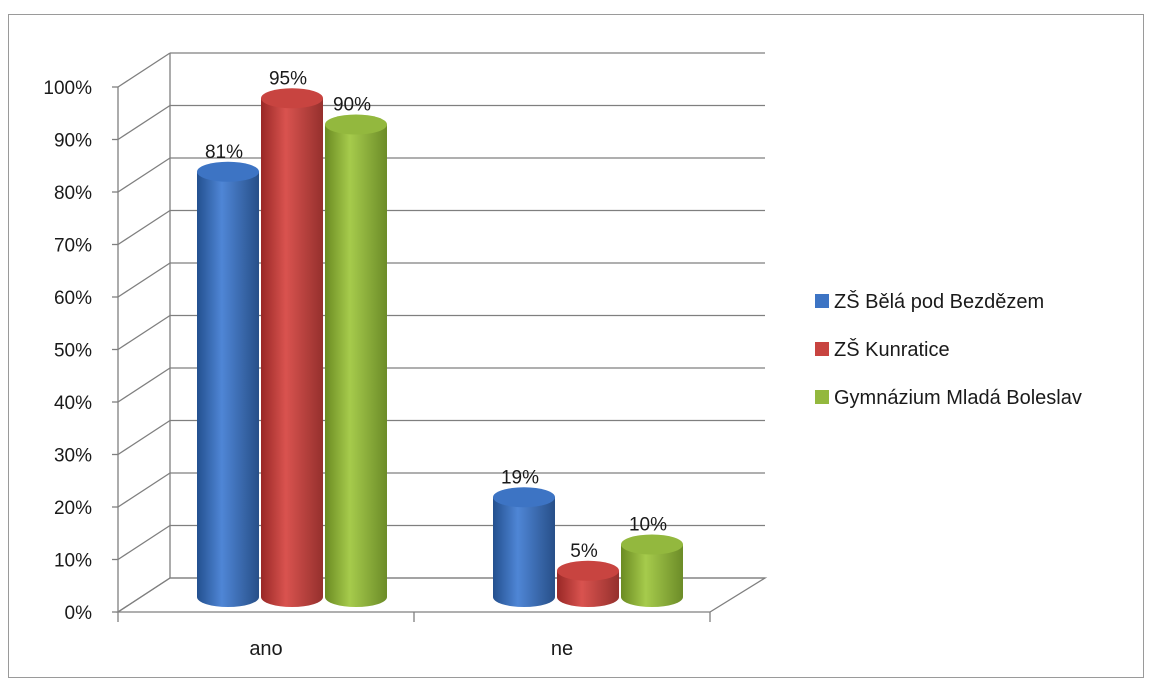  Describe the element at coordinates (79, 613) in the screenshot. I see `y-tick-label: 0%` at that location.